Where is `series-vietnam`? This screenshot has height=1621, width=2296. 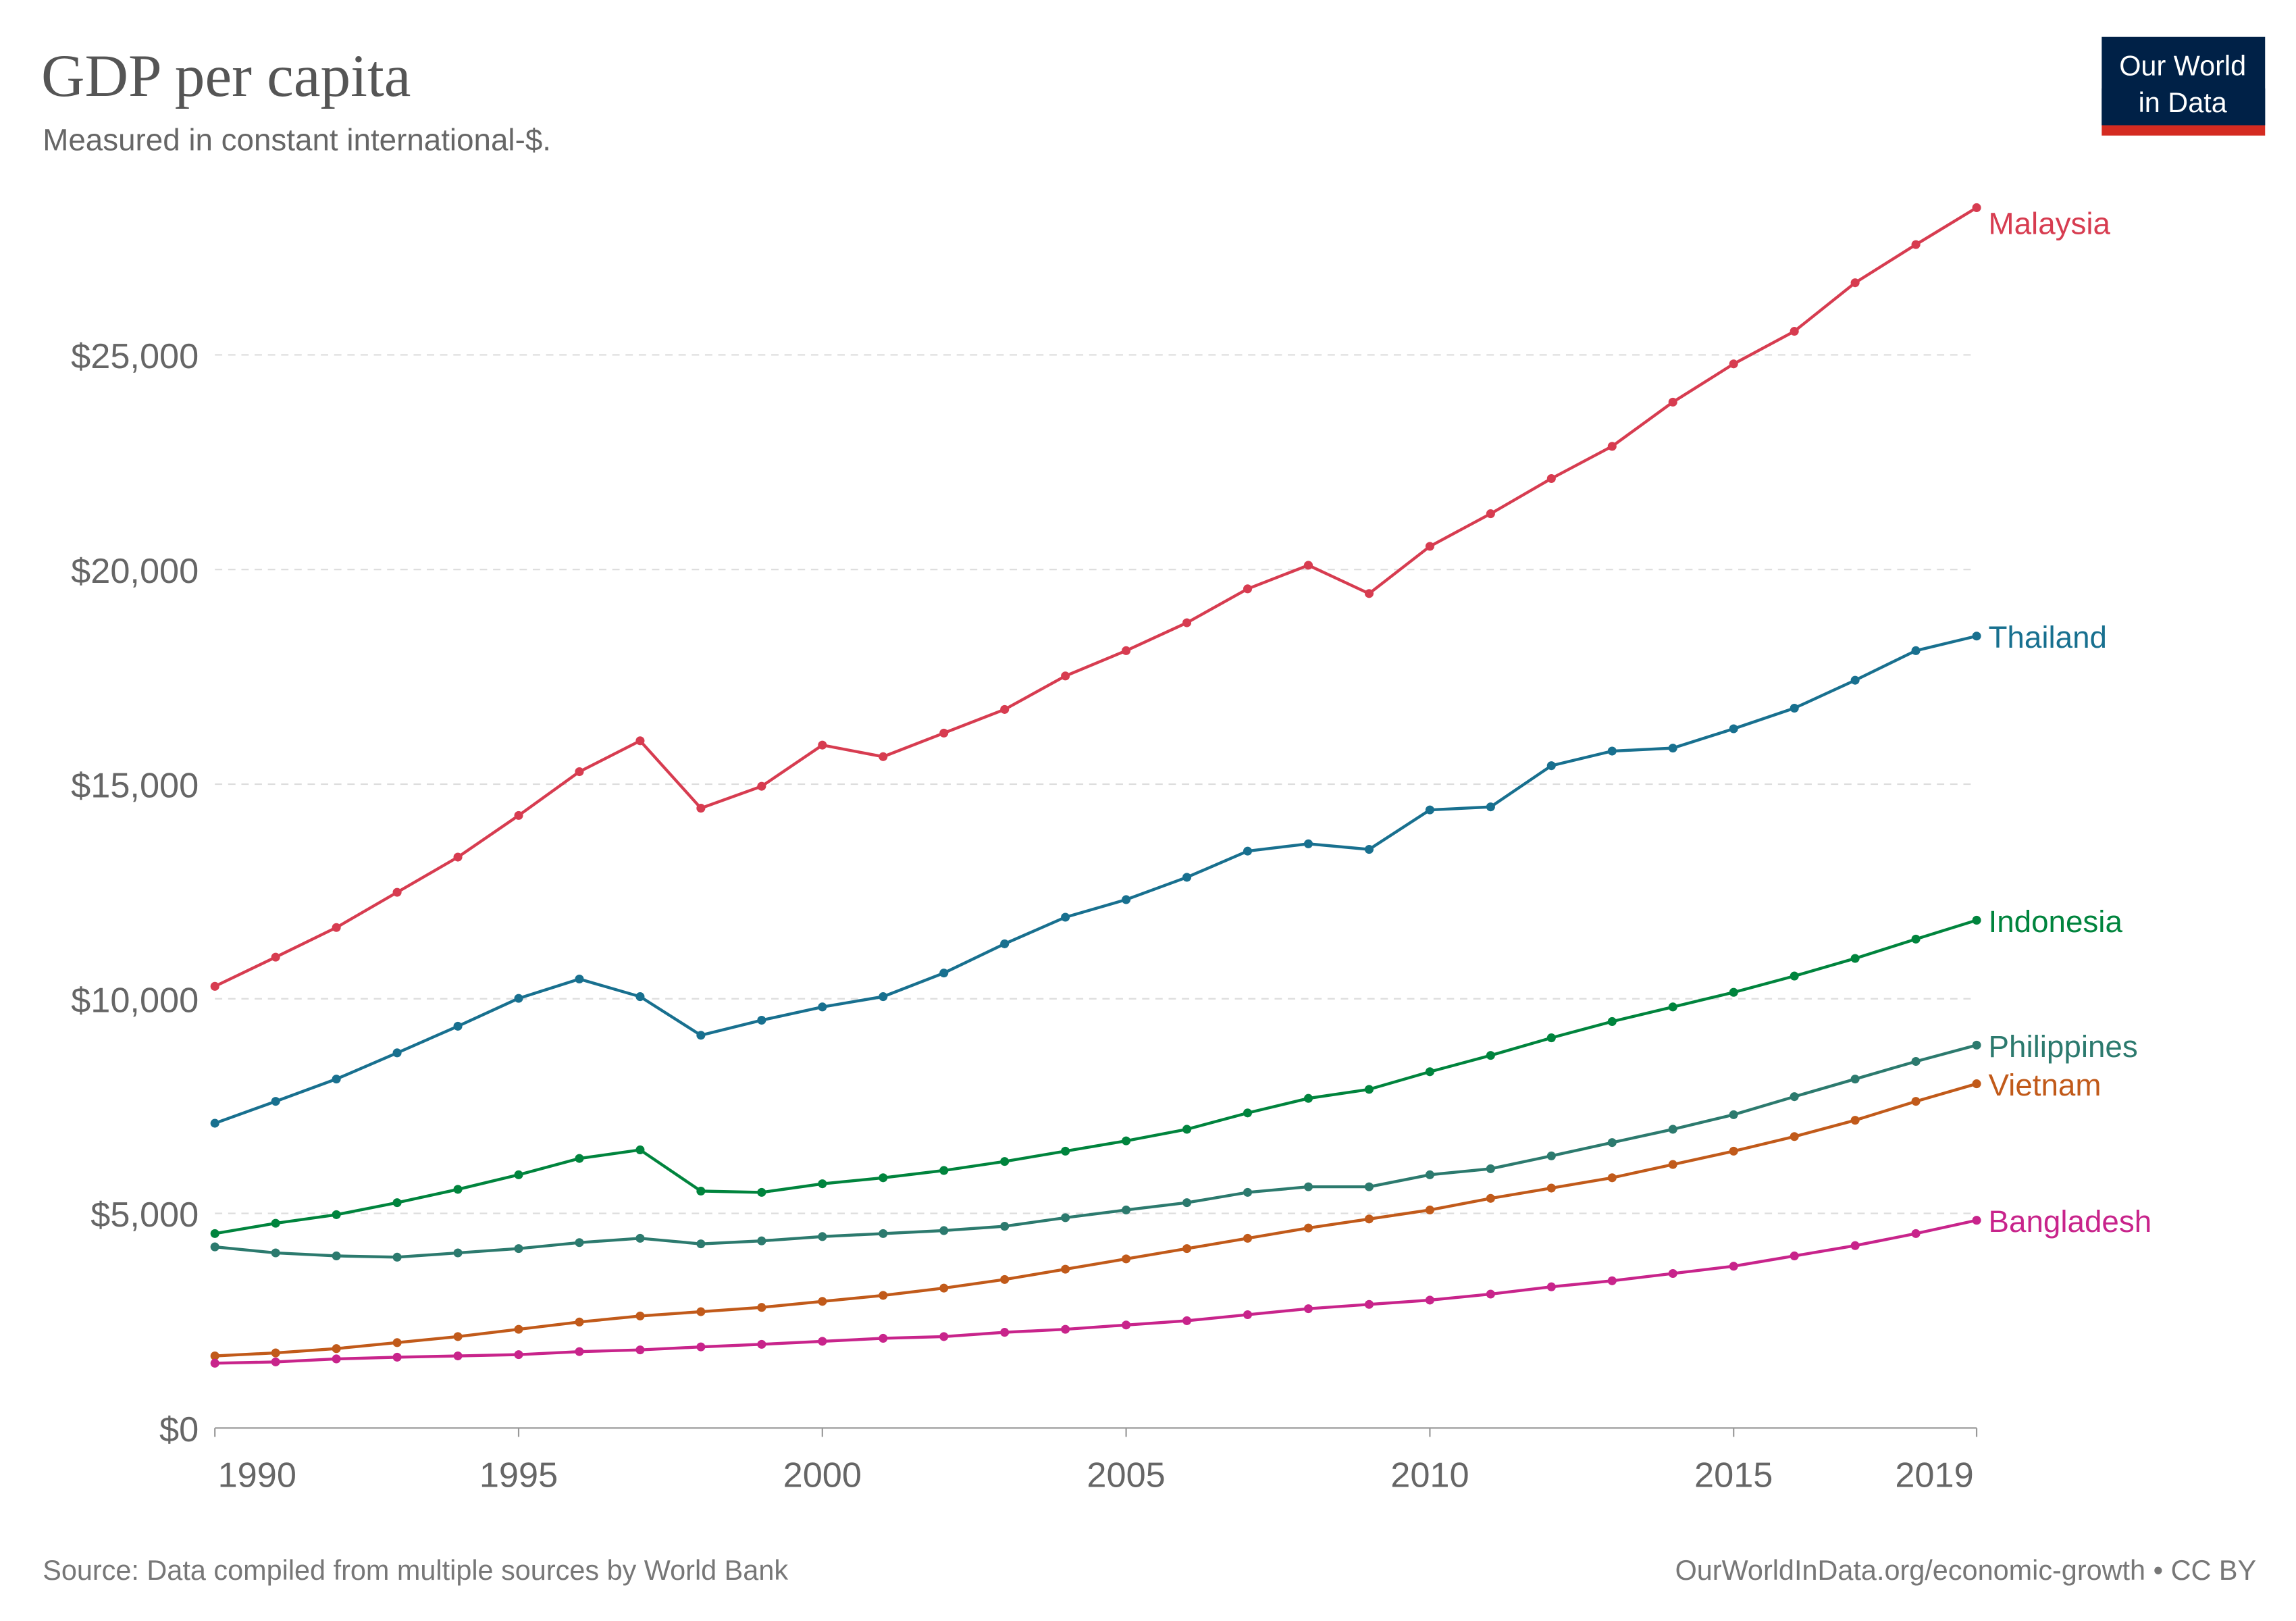
series-vietnam is located at coordinates (1095, 1220).